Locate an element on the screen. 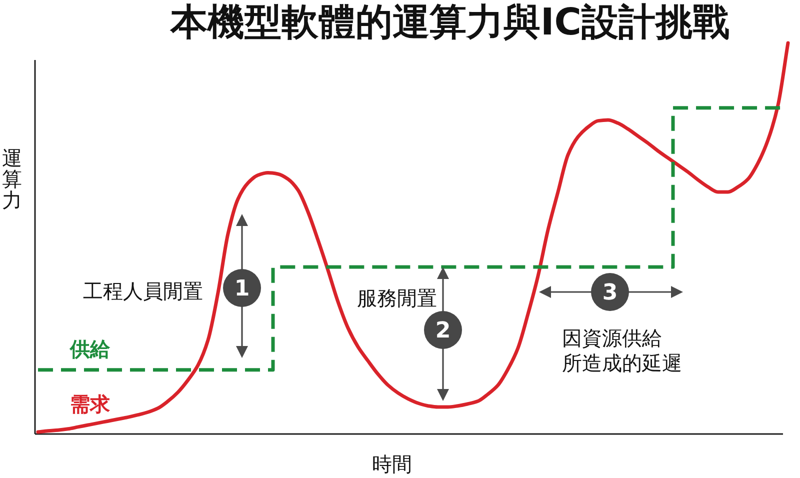 Image resolution: width=800 pixels, height=478 pixels. x-axis-title: 時間 is located at coordinates (392, 464).